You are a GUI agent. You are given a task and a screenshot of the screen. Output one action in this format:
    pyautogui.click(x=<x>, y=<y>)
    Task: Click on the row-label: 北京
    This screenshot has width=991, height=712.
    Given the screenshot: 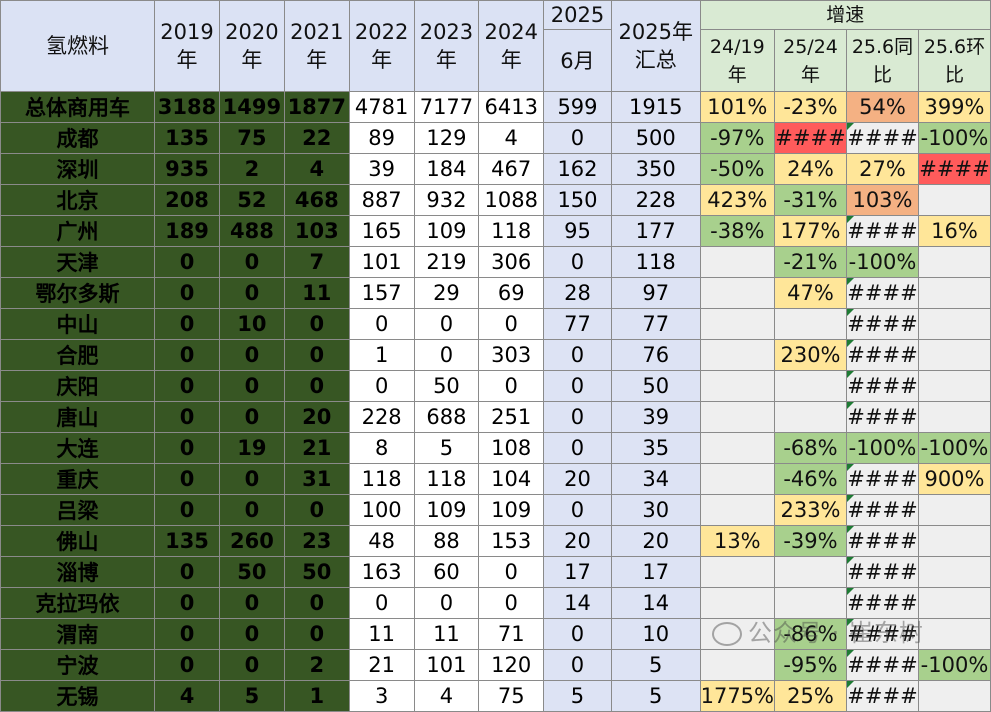 What is the action you would take?
    pyautogui.click(x=78, y=200)
    